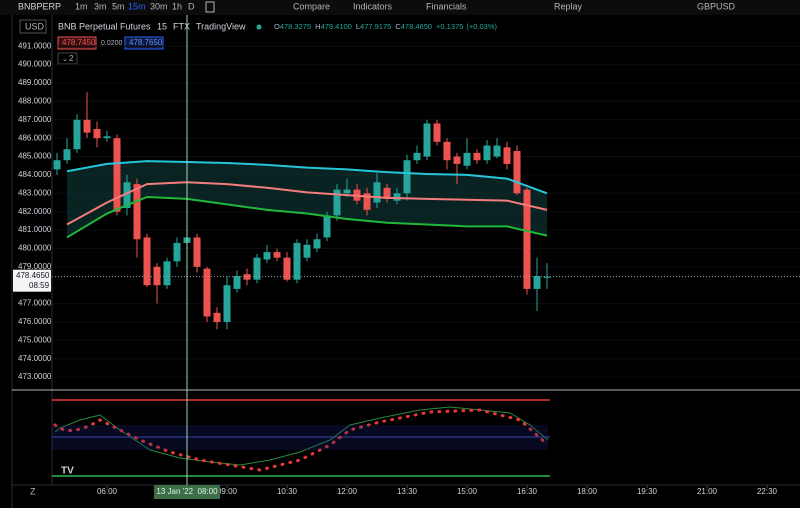 This screenshot has width=800, height=508. What do you see at coordinates (146, 42) in the screenshot?
I see `ask: 478.7650` at bounding box center [146, 42].